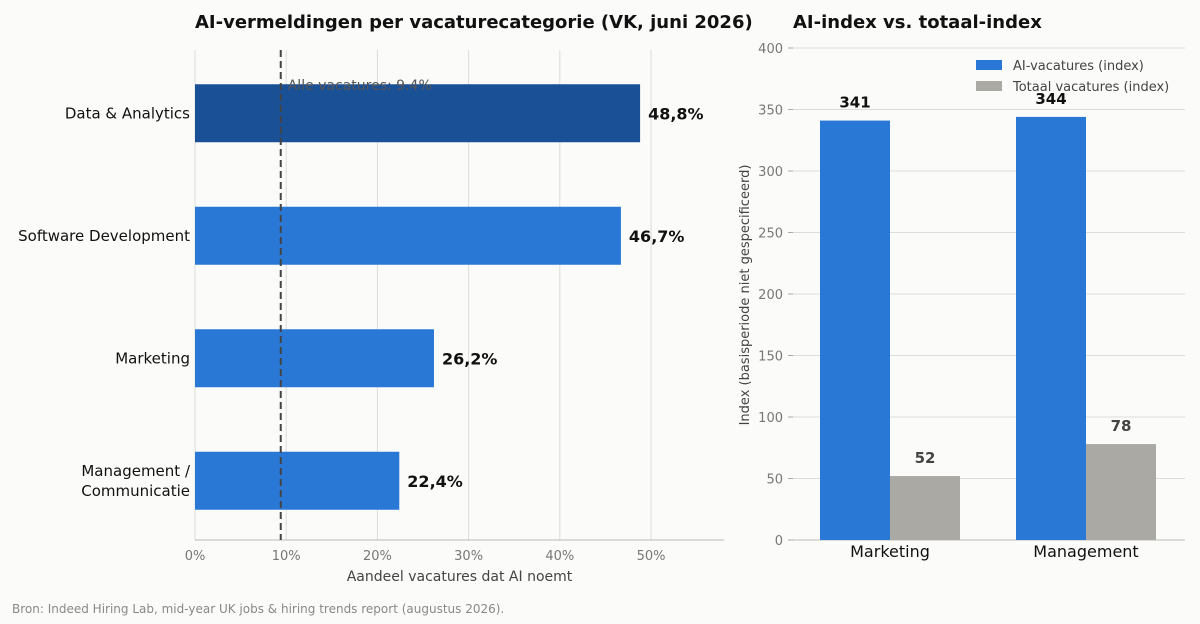  What do you see at coordinates (770, 172) in the screenshot?
I see `y-tick-label: 300` at bounding box center [770, 172].